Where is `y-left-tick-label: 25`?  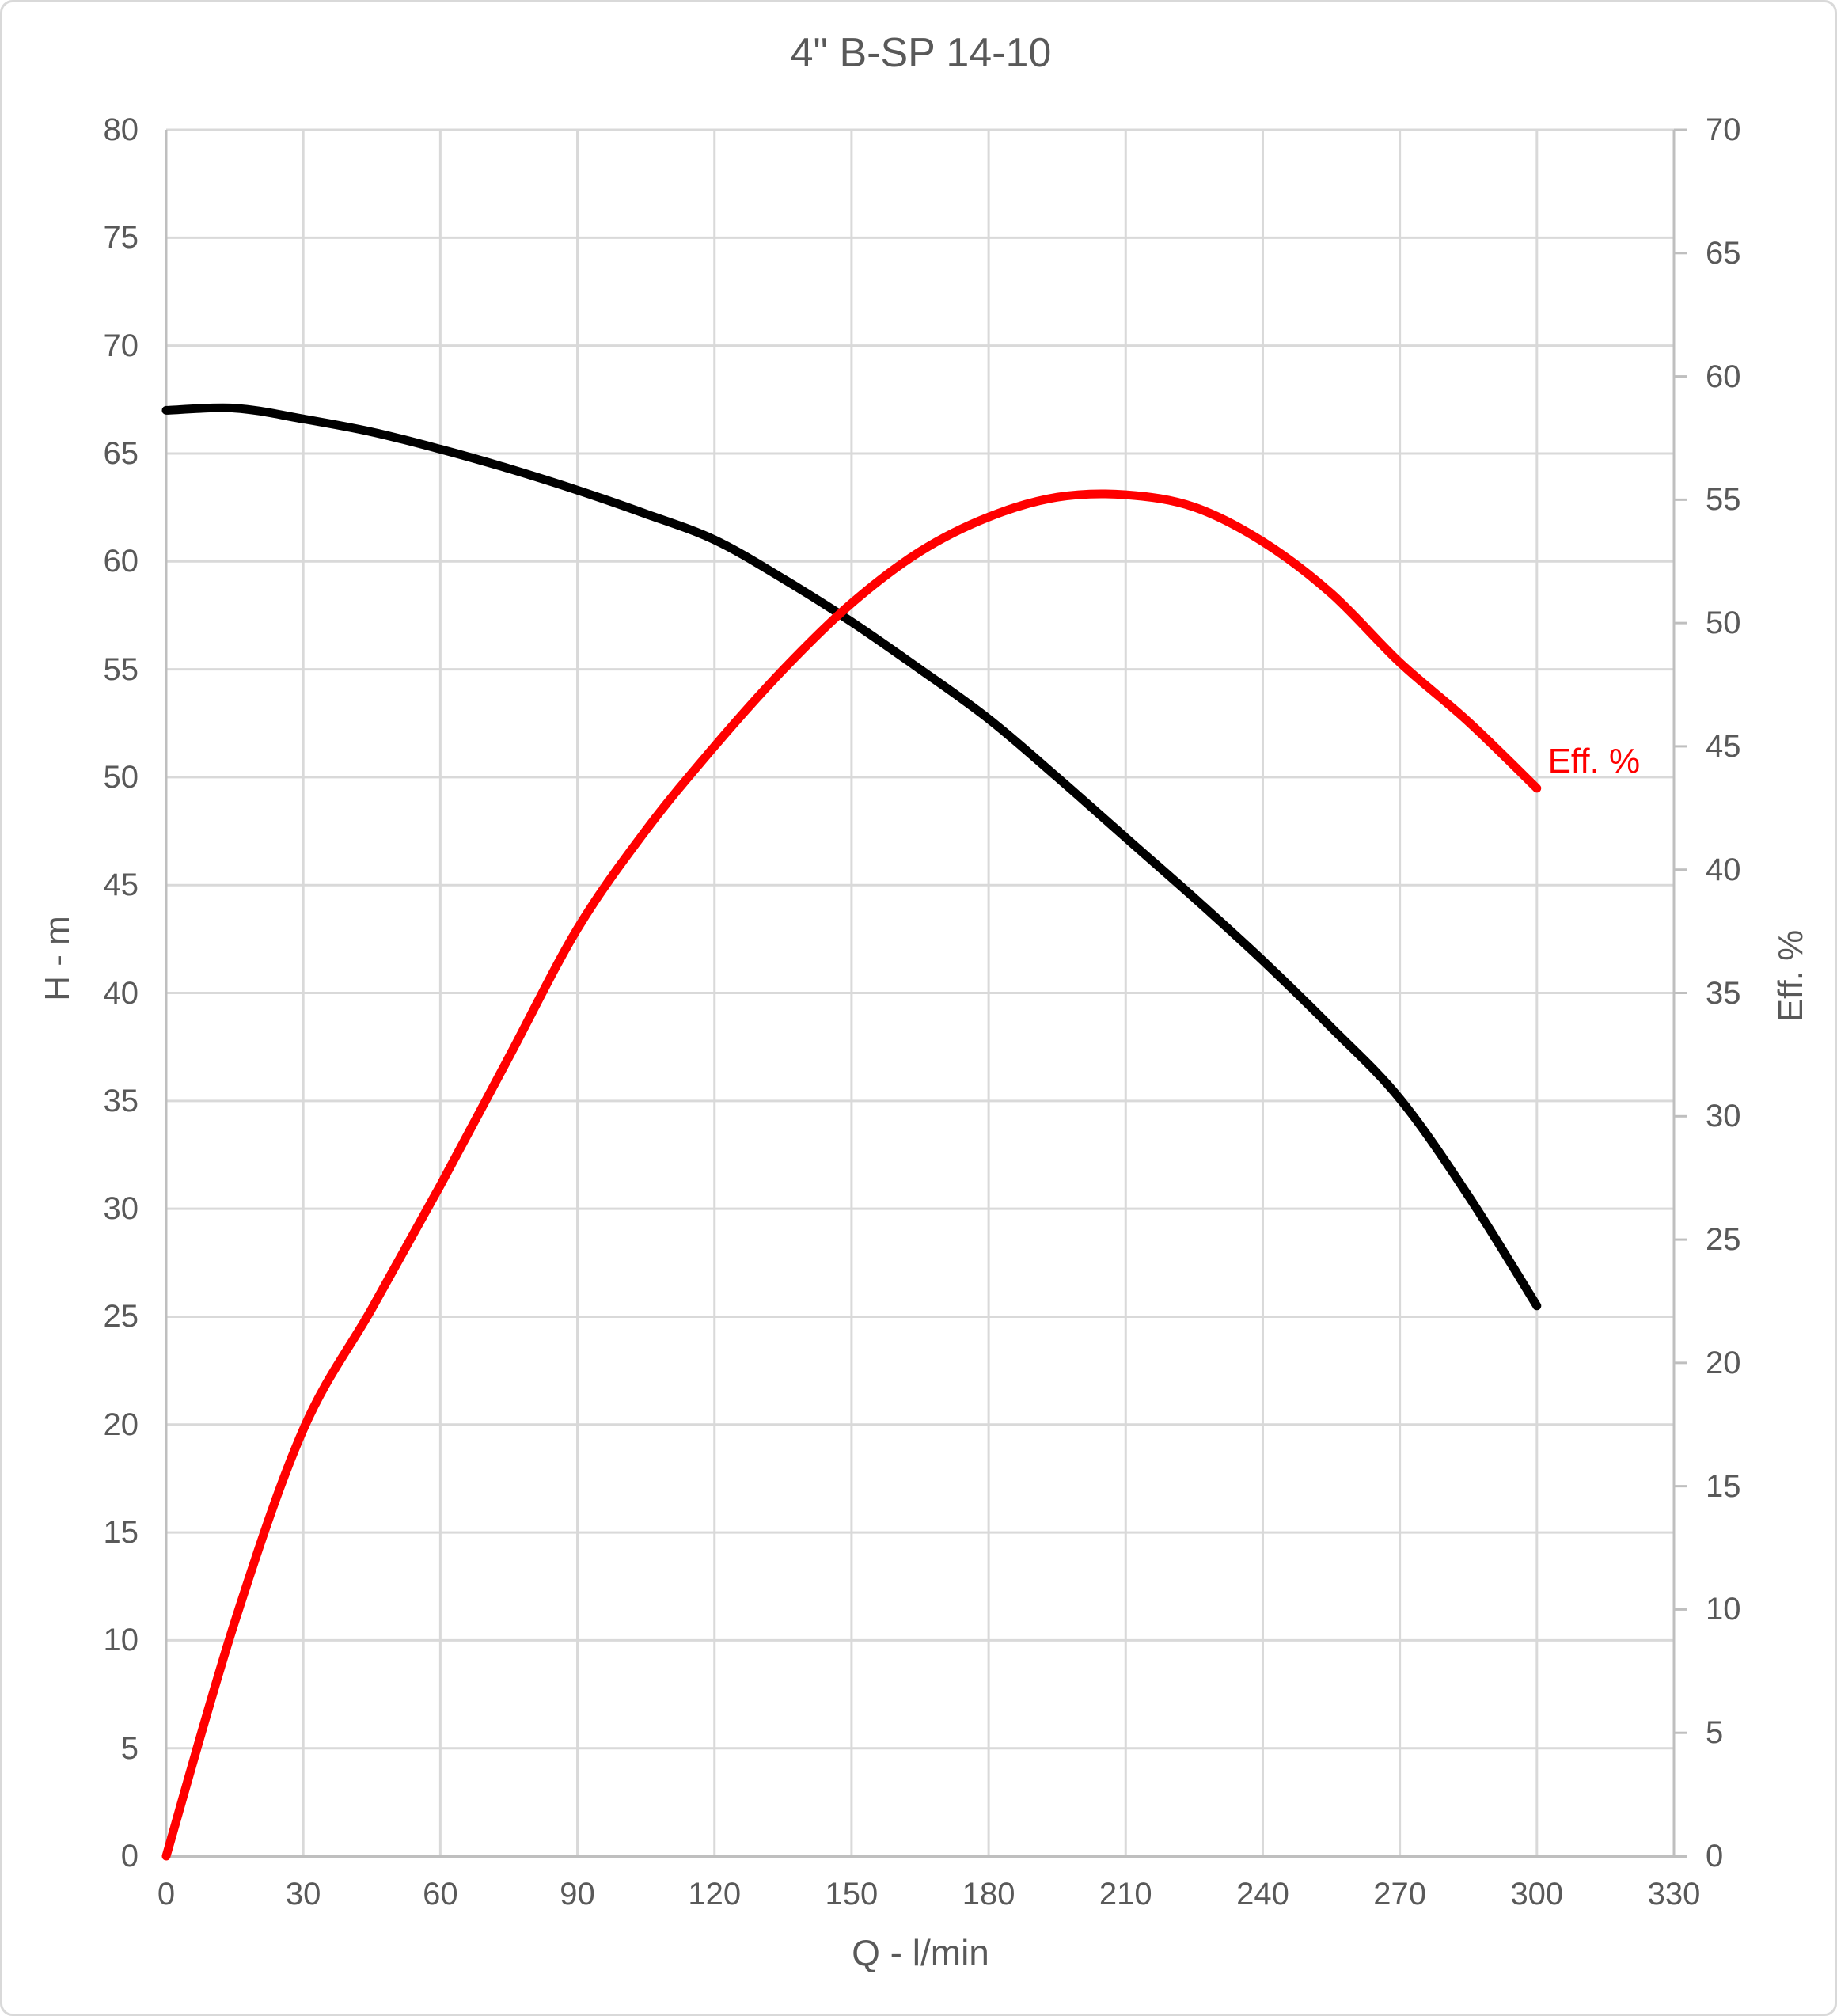
y-left-tick-label: 25 is located at coordinates (121, 1317).